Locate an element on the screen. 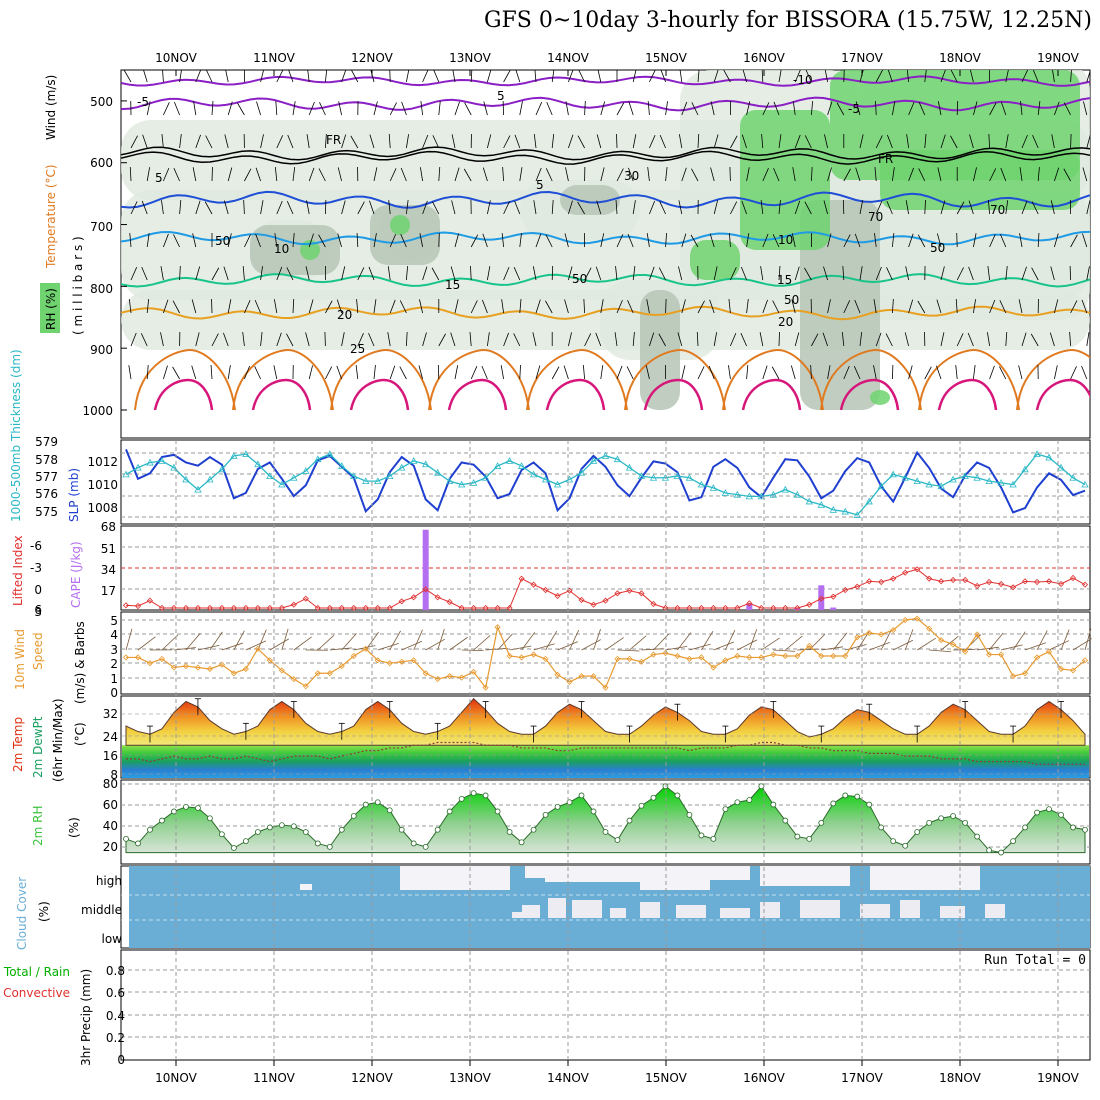  temp2m-tick: 8 is located at coordinates (114, 775).